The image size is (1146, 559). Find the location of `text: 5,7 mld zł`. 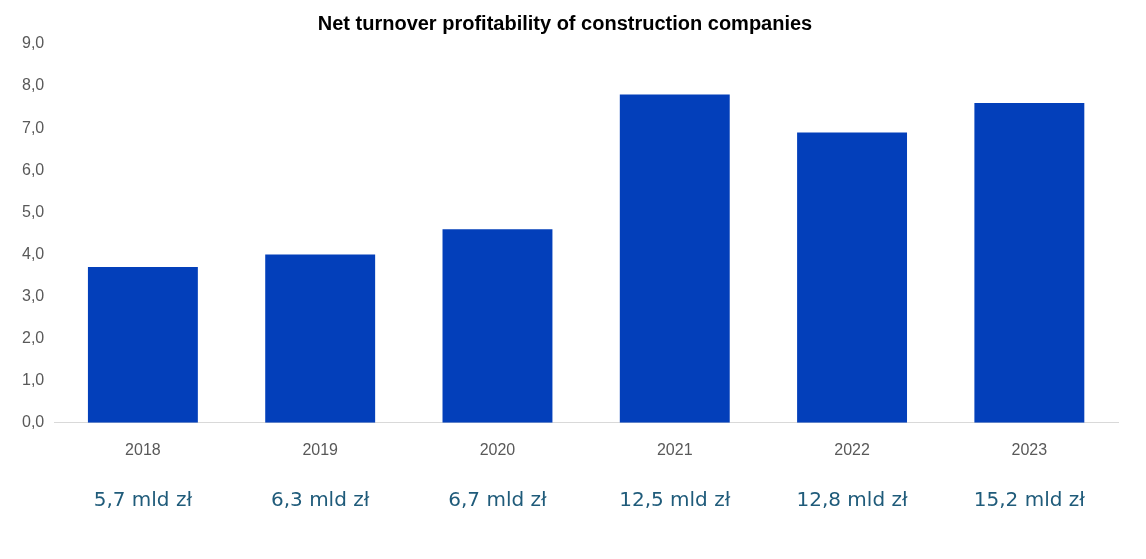

text: 5,7 mld zł is located at coordinates (143, 499).